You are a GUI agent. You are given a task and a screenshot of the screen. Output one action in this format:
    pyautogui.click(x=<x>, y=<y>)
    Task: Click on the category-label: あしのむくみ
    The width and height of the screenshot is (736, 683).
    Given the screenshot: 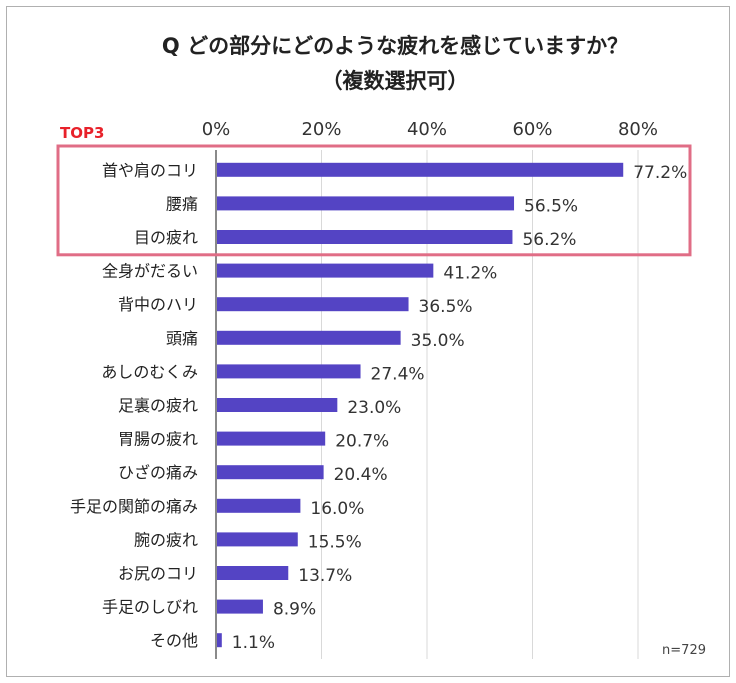 What is the action you would take?
    pyautogui.click(x=149, y=371)
    